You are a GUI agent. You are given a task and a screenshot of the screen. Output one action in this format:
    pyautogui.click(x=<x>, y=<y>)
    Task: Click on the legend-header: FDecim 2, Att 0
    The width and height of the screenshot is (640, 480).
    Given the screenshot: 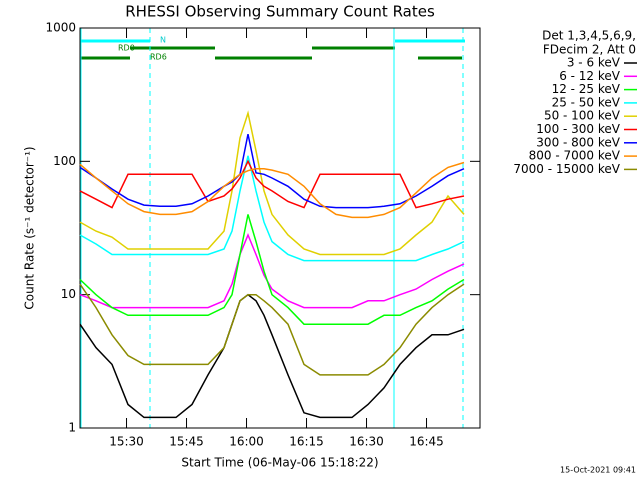 What is the action you would take?
    pyautogui.click(x=589, y=50)
    